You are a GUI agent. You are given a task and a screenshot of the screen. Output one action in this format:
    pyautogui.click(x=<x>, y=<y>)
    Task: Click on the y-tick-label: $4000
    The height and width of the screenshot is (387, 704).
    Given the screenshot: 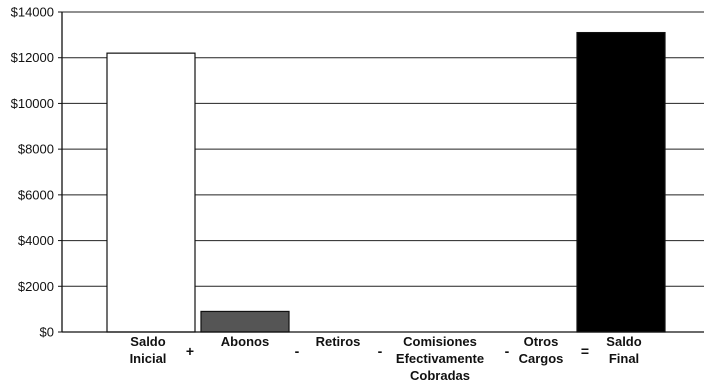 What is the action you would take?
    pyautogui.click(x=36, y=240)
    